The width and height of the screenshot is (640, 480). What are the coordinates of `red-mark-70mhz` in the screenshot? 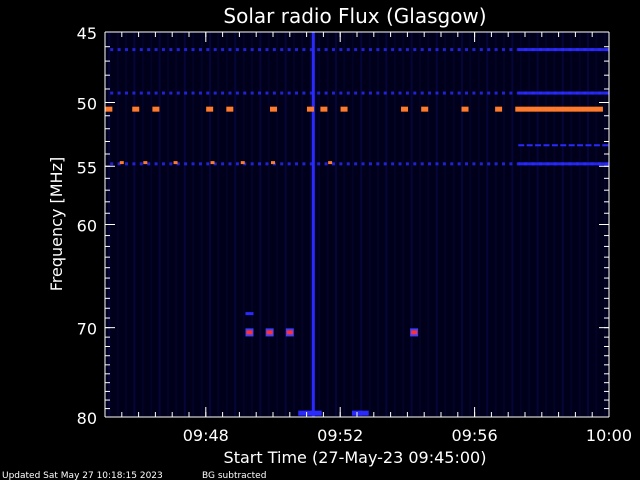 It's located at (289, 332).